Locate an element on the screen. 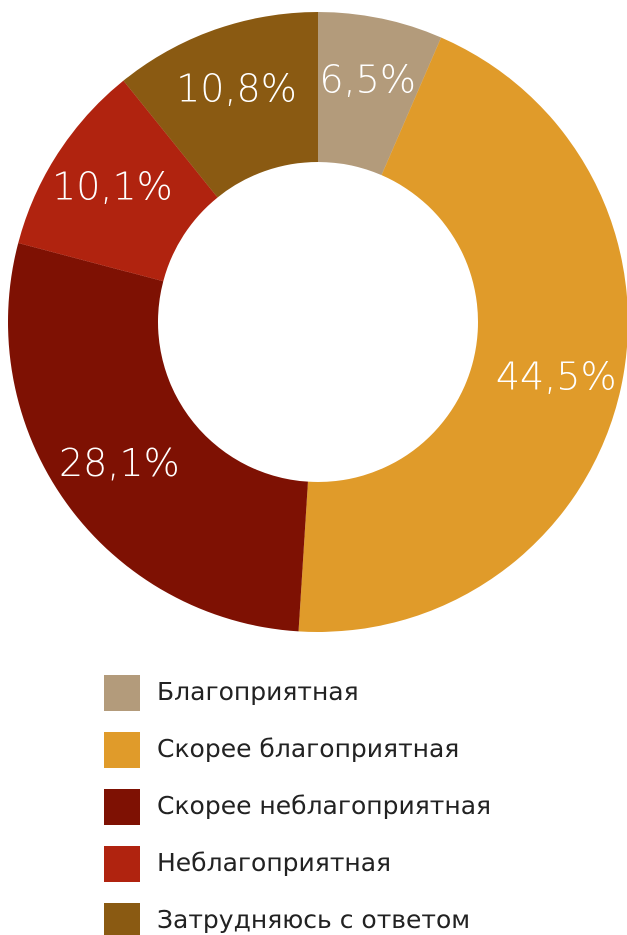  data-label: 44,5% is located at coordinates (556, 377).